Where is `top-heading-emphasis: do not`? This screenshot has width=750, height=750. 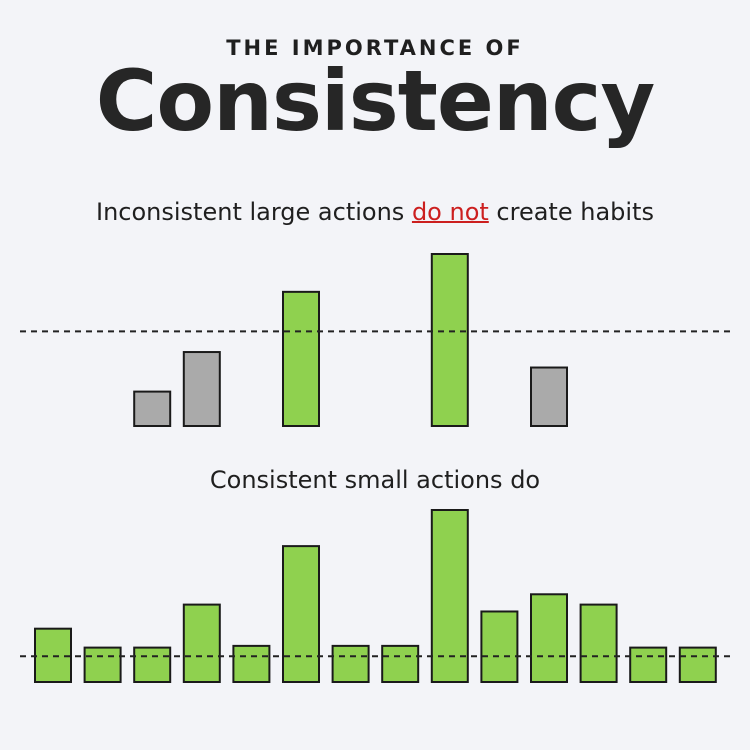 top-heading-emphasis: do not is located at coordinates (450, 212).